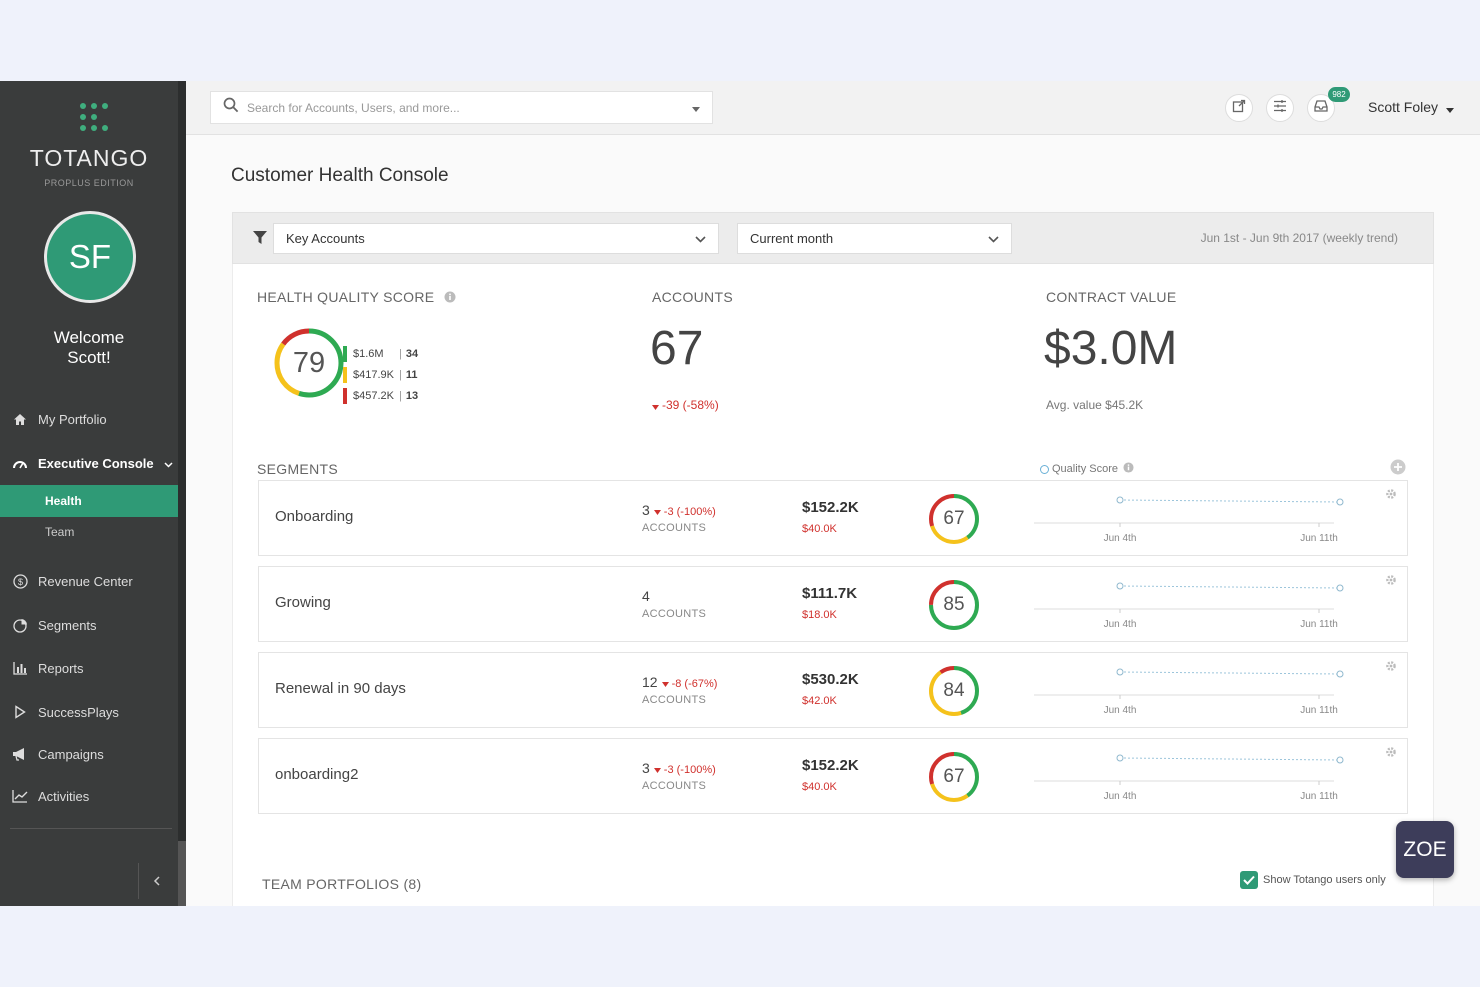 This screenshot has height=987, width=1480. I want to click on page-title: Customer Health Console, so click(340, 175).